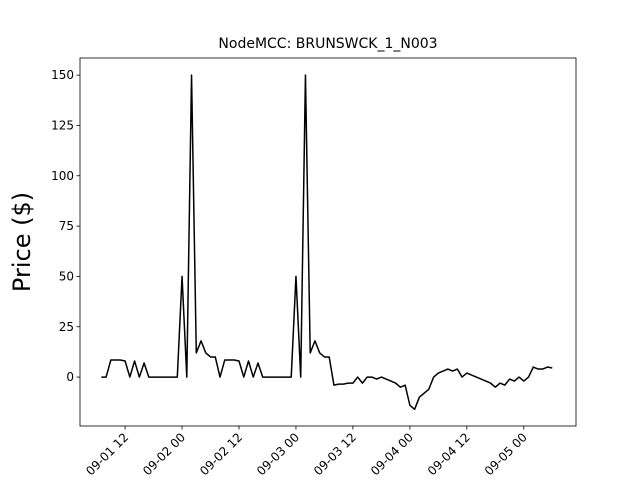 This screenshot has height=480, width=640. What do you see at coordinates (22, 242) in the screenshot?
I see `y-axis-label: Price ($)` at bounding box center [22, 242].